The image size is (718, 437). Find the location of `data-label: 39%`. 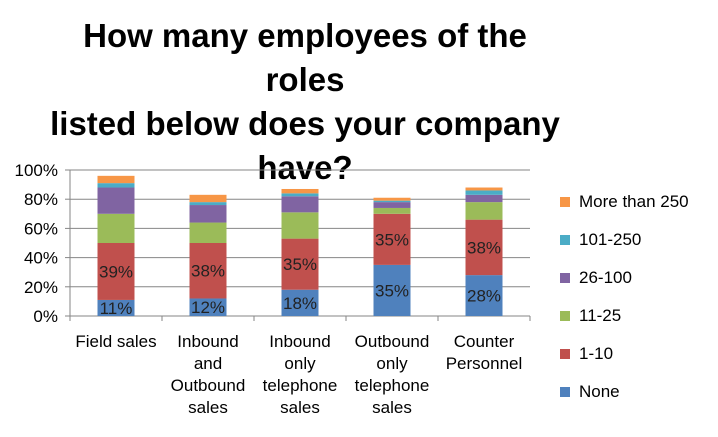

data-label: 39% is located at coordinates (116, 271).